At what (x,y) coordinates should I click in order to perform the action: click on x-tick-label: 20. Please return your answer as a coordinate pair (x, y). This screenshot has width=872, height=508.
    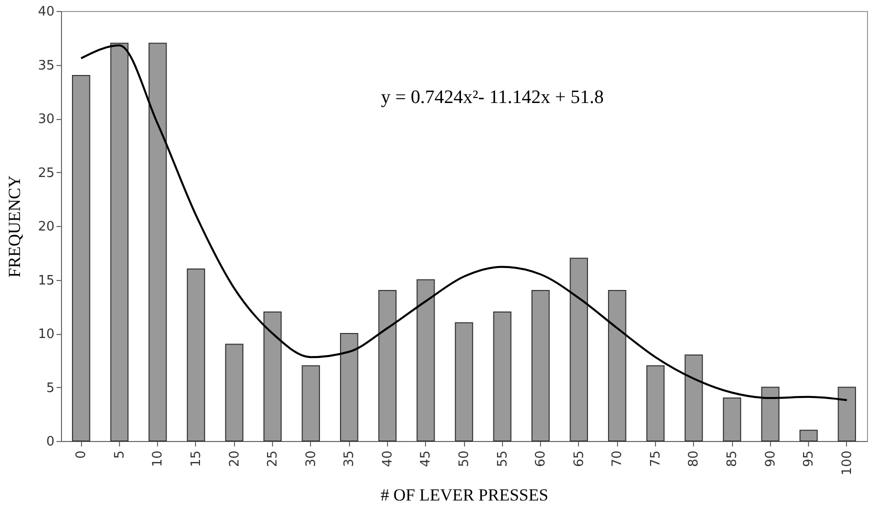
    Looking at the image, I should click on (234, 459).